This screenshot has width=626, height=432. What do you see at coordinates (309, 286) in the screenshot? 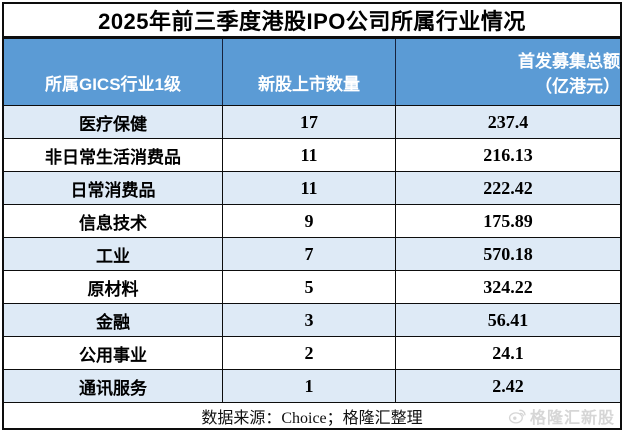
I see `count-cell: 5` at bounding box center [309, 286].